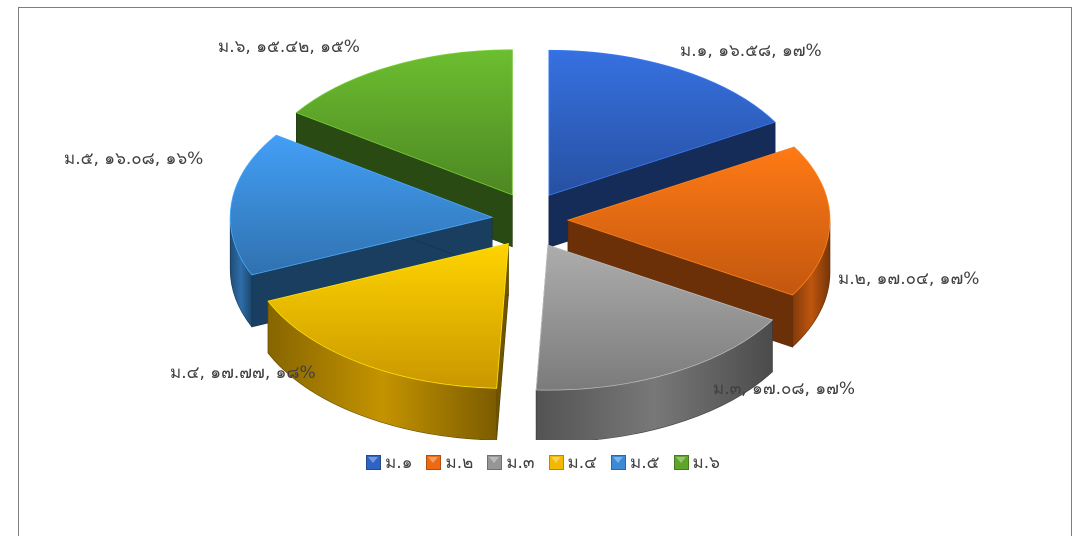  What do you see at coordinates (289, 47) in the screenshot?
I see `data-label-6: ม.๖, ๑๕.๔๒, ๑๕%` at bounding box center [289, 47].